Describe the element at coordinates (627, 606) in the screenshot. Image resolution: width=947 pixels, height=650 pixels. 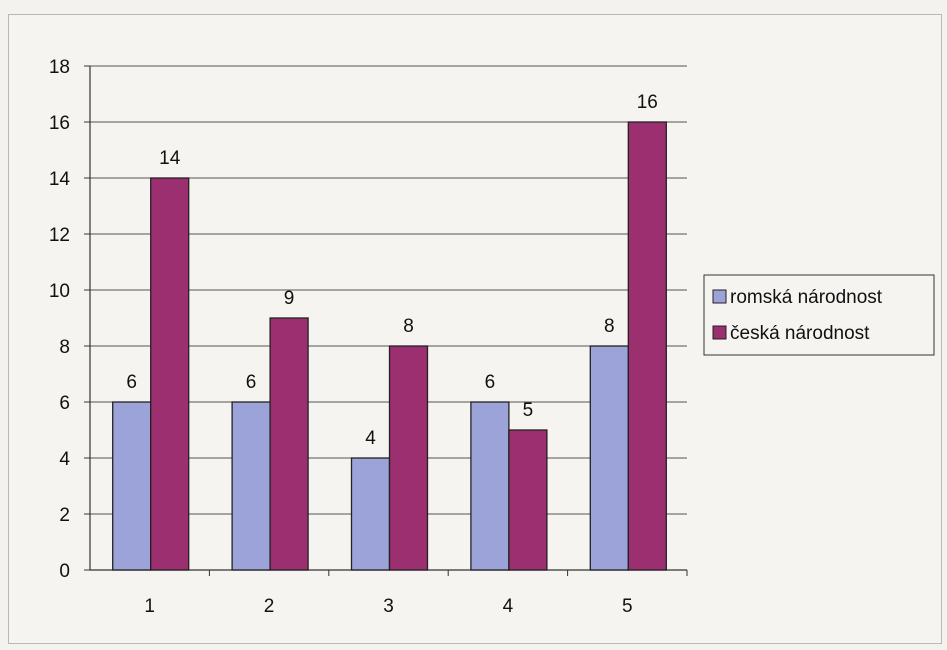
I see `x-tick-label: 5` at that location.